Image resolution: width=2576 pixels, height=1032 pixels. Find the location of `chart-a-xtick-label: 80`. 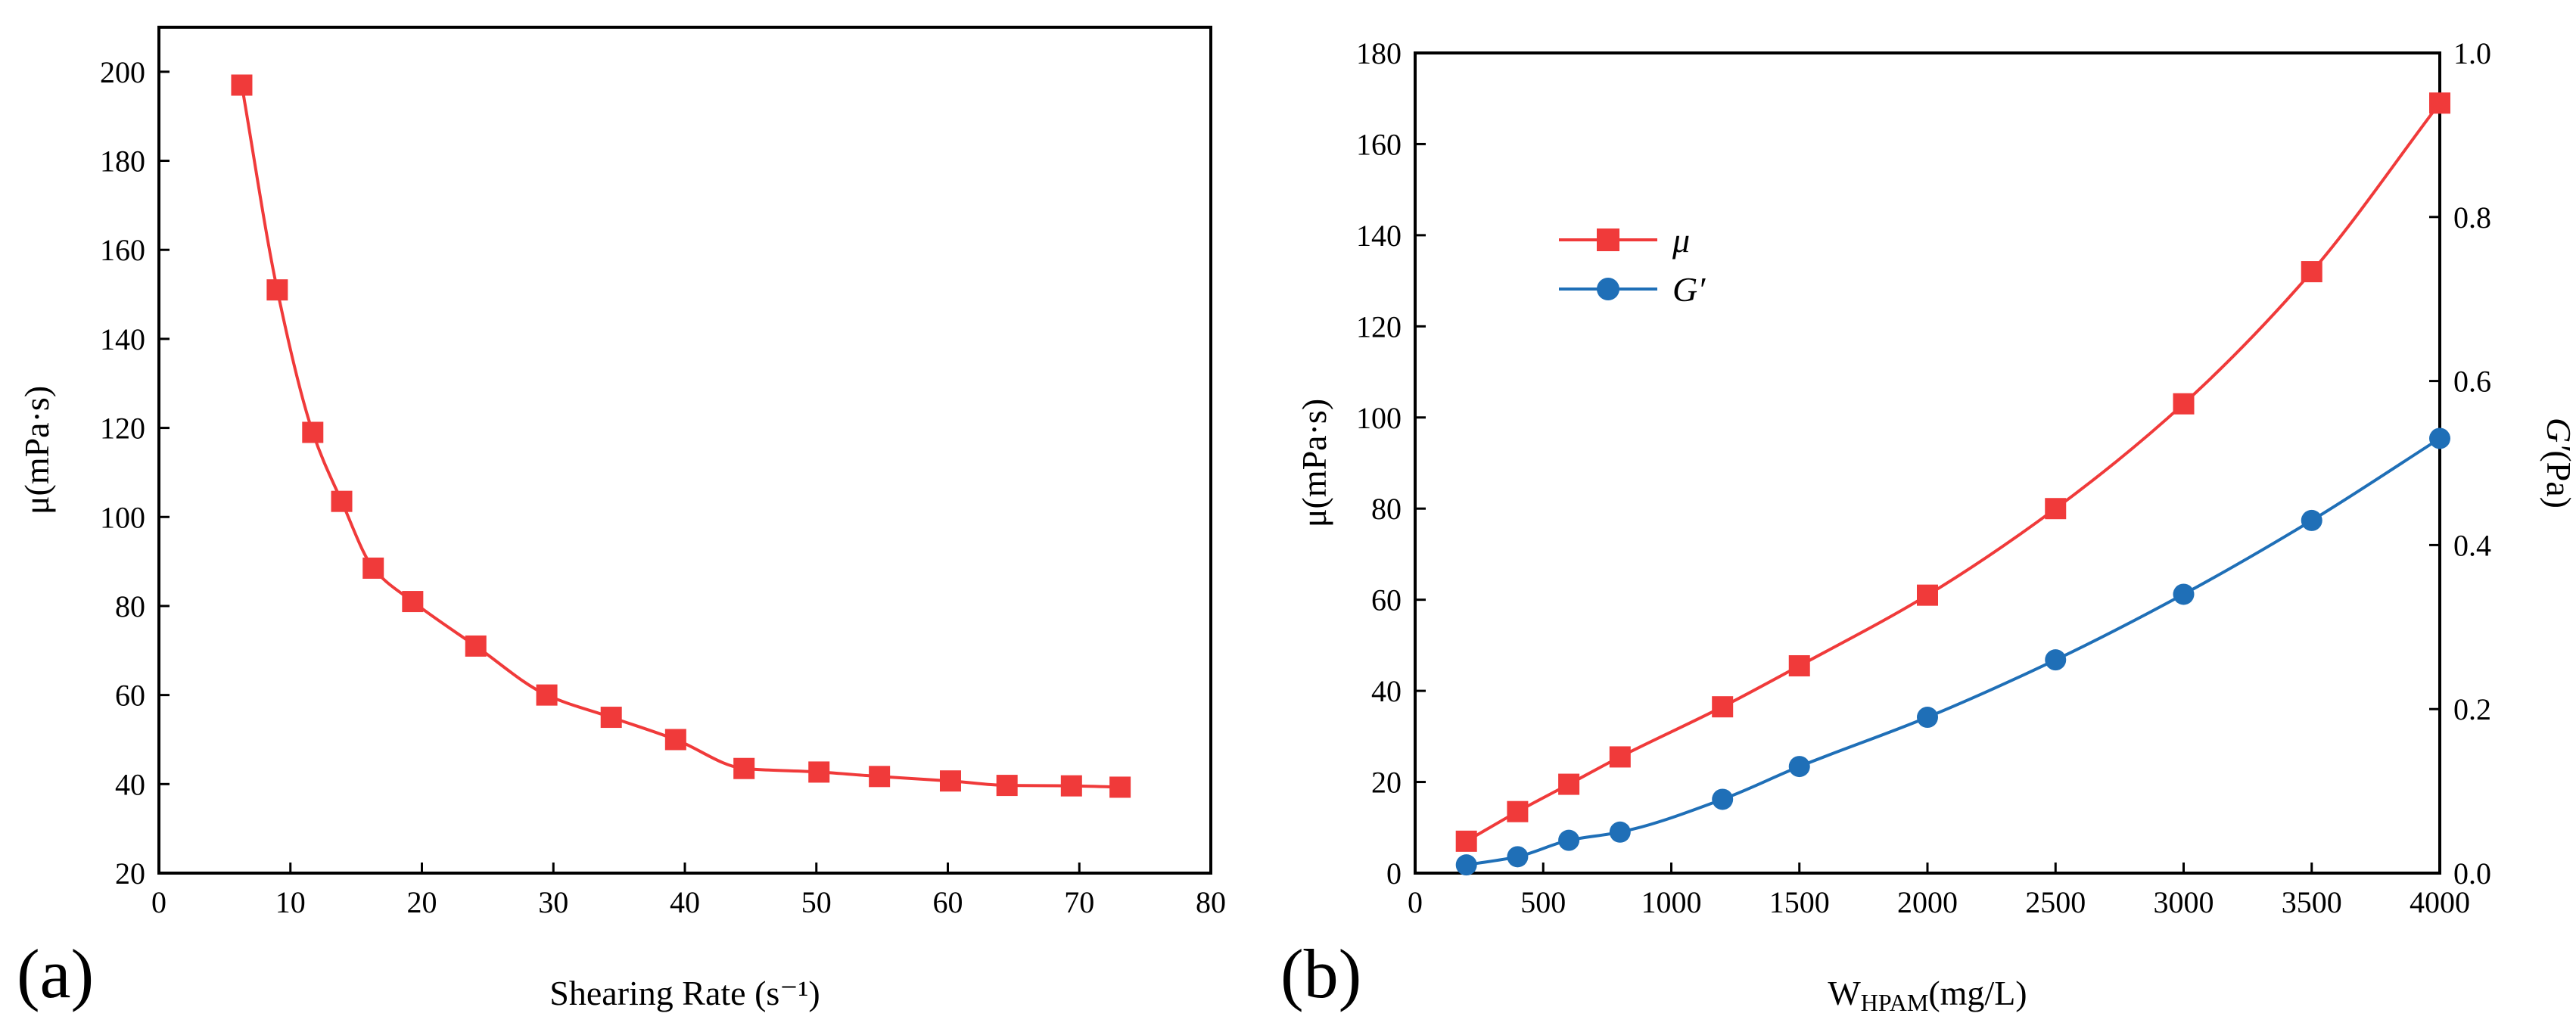

chart-a-xtick-label: 80 is located at coordinates (1211, 902).